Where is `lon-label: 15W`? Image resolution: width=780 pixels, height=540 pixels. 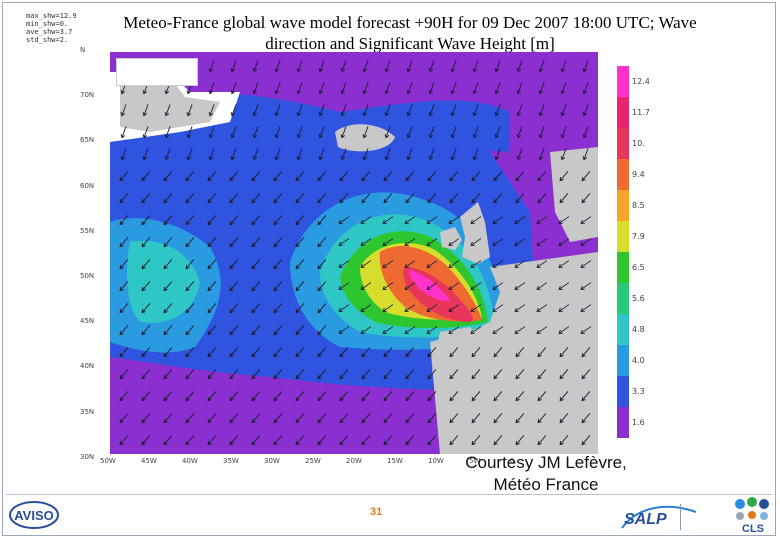
lon-label: 15W is located at coordinates (395, 461).